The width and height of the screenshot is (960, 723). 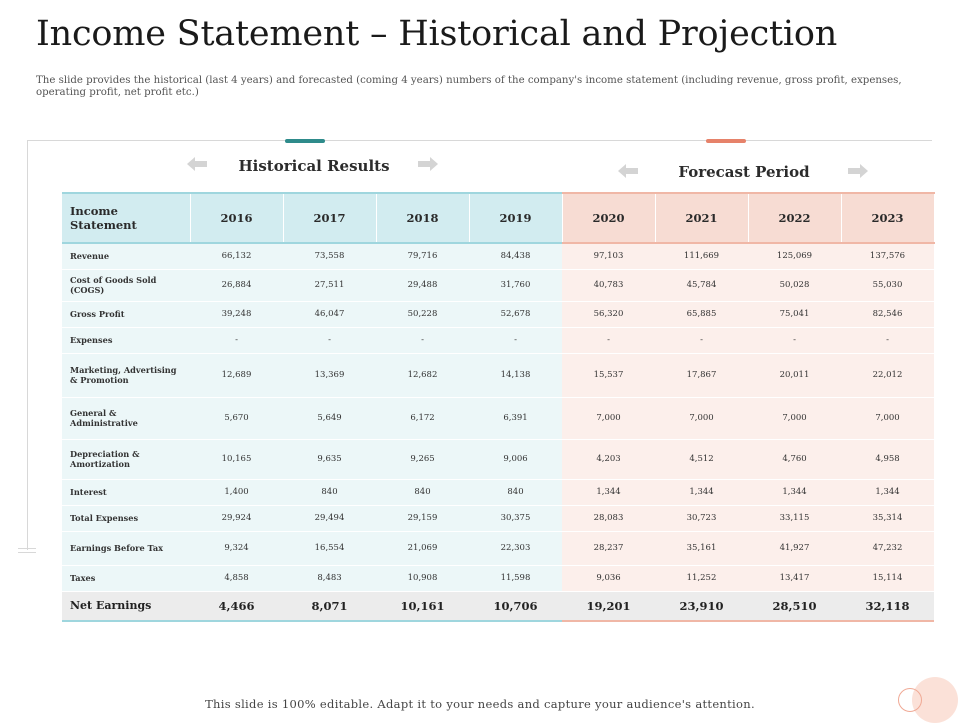 I want to click on table-cell: 22,012, so click(x=887, y=375).